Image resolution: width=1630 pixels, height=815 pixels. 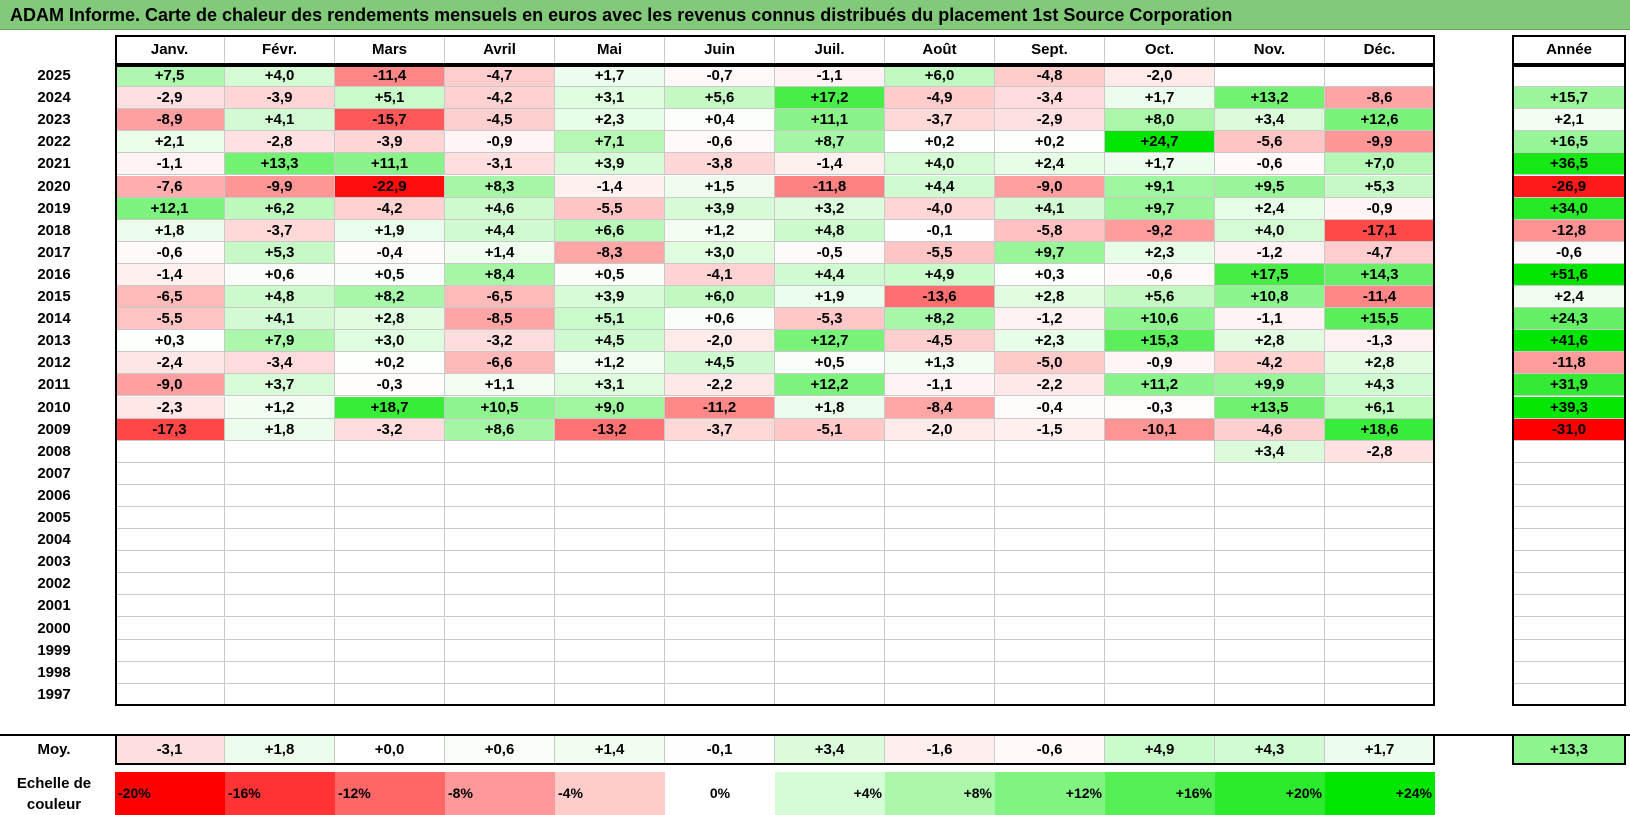 I want to click on heatmap-cell: -4,5, so click(x=940, y=341).